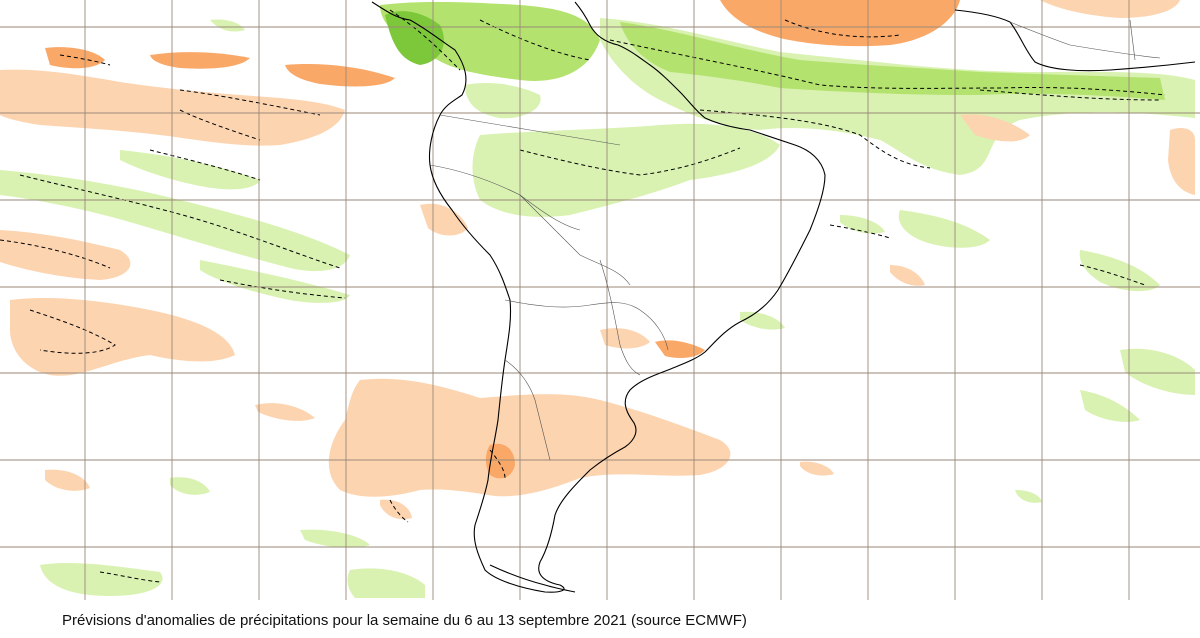  What do you see at coordinates (626, 170) in the screenshot?
I see `wet-anomaly-amazon` at bounding box center [626, 170].